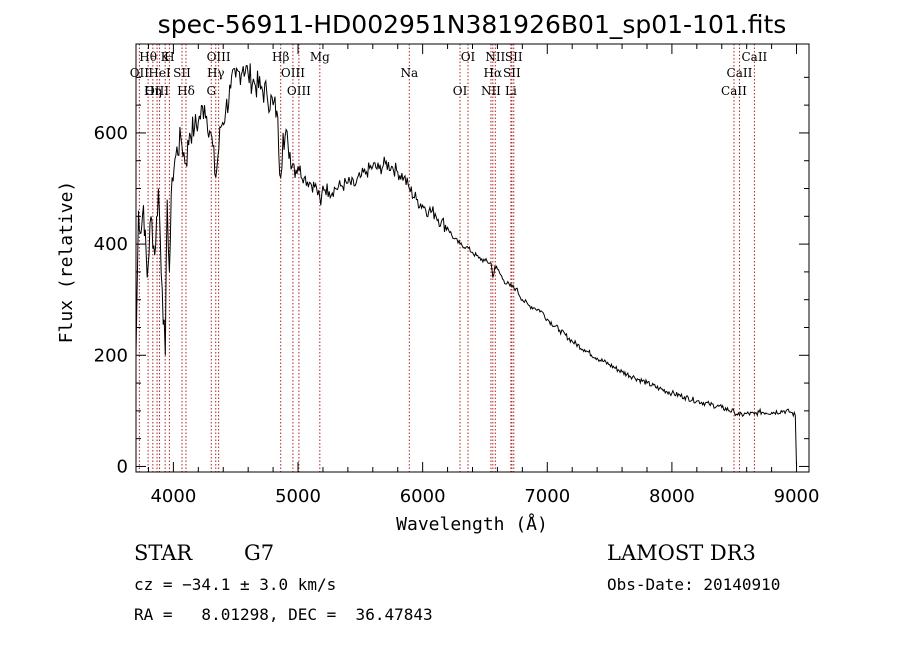 Image resolution: width=900 pixels, height=649 pixels. I want to click on ra-dec-coordinates: RA = 8.01298, DEC = 36.47843, so click(283, 614).